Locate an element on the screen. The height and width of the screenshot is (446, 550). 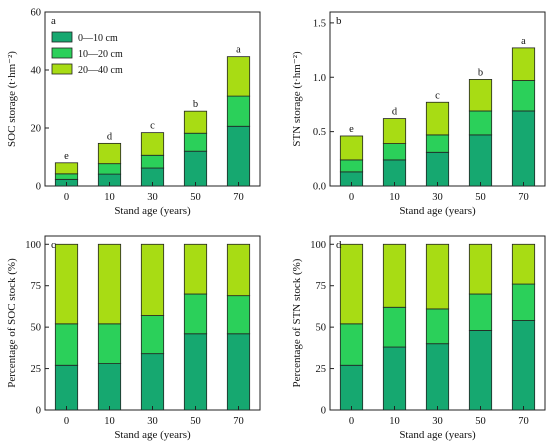
panel-label: b is located at coordinates (339, 21).